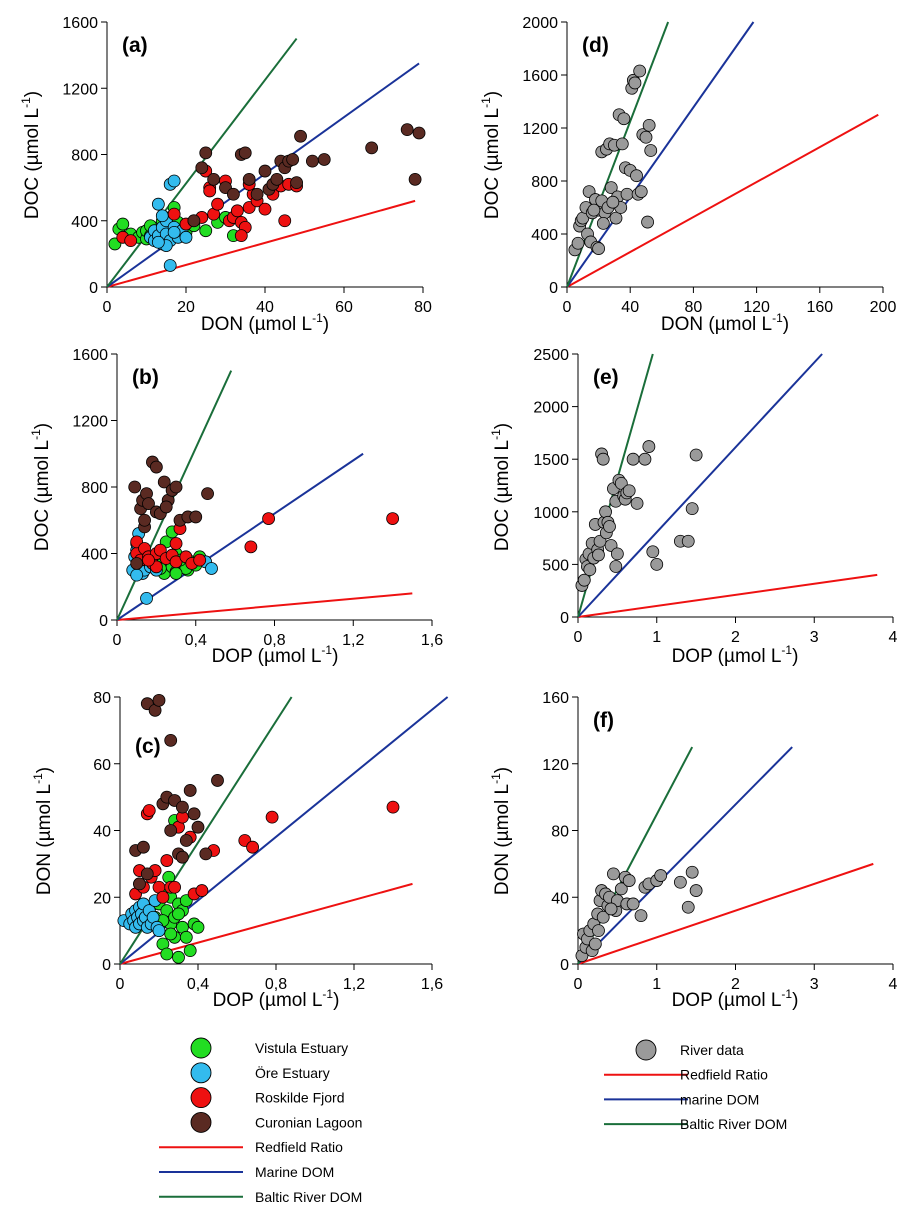 The width and height of the screenshot is (901, 1221). What do you see at coordinates (540, 76) in the screenshot?
I see `y-tick-label: 1600` at bounding box center [540, 76].